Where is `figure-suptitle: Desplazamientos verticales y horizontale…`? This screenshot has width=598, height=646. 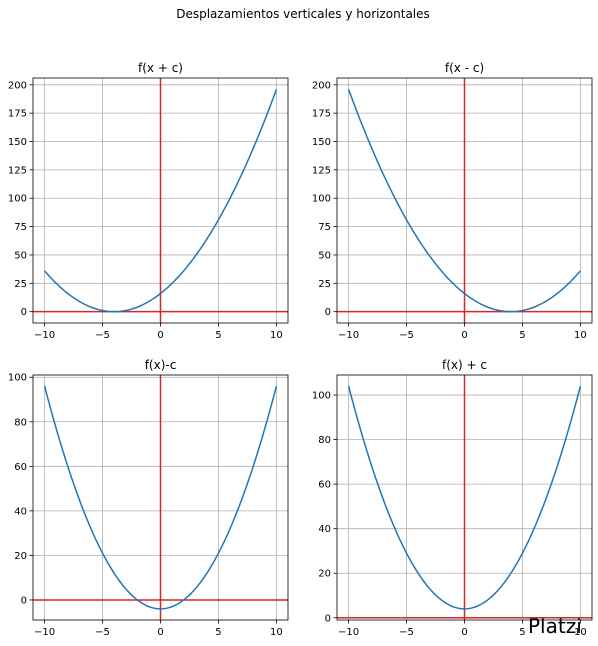 figure-suptitle: Desplazamientos verticales y horizontale… is located at coordinates (303, 14).